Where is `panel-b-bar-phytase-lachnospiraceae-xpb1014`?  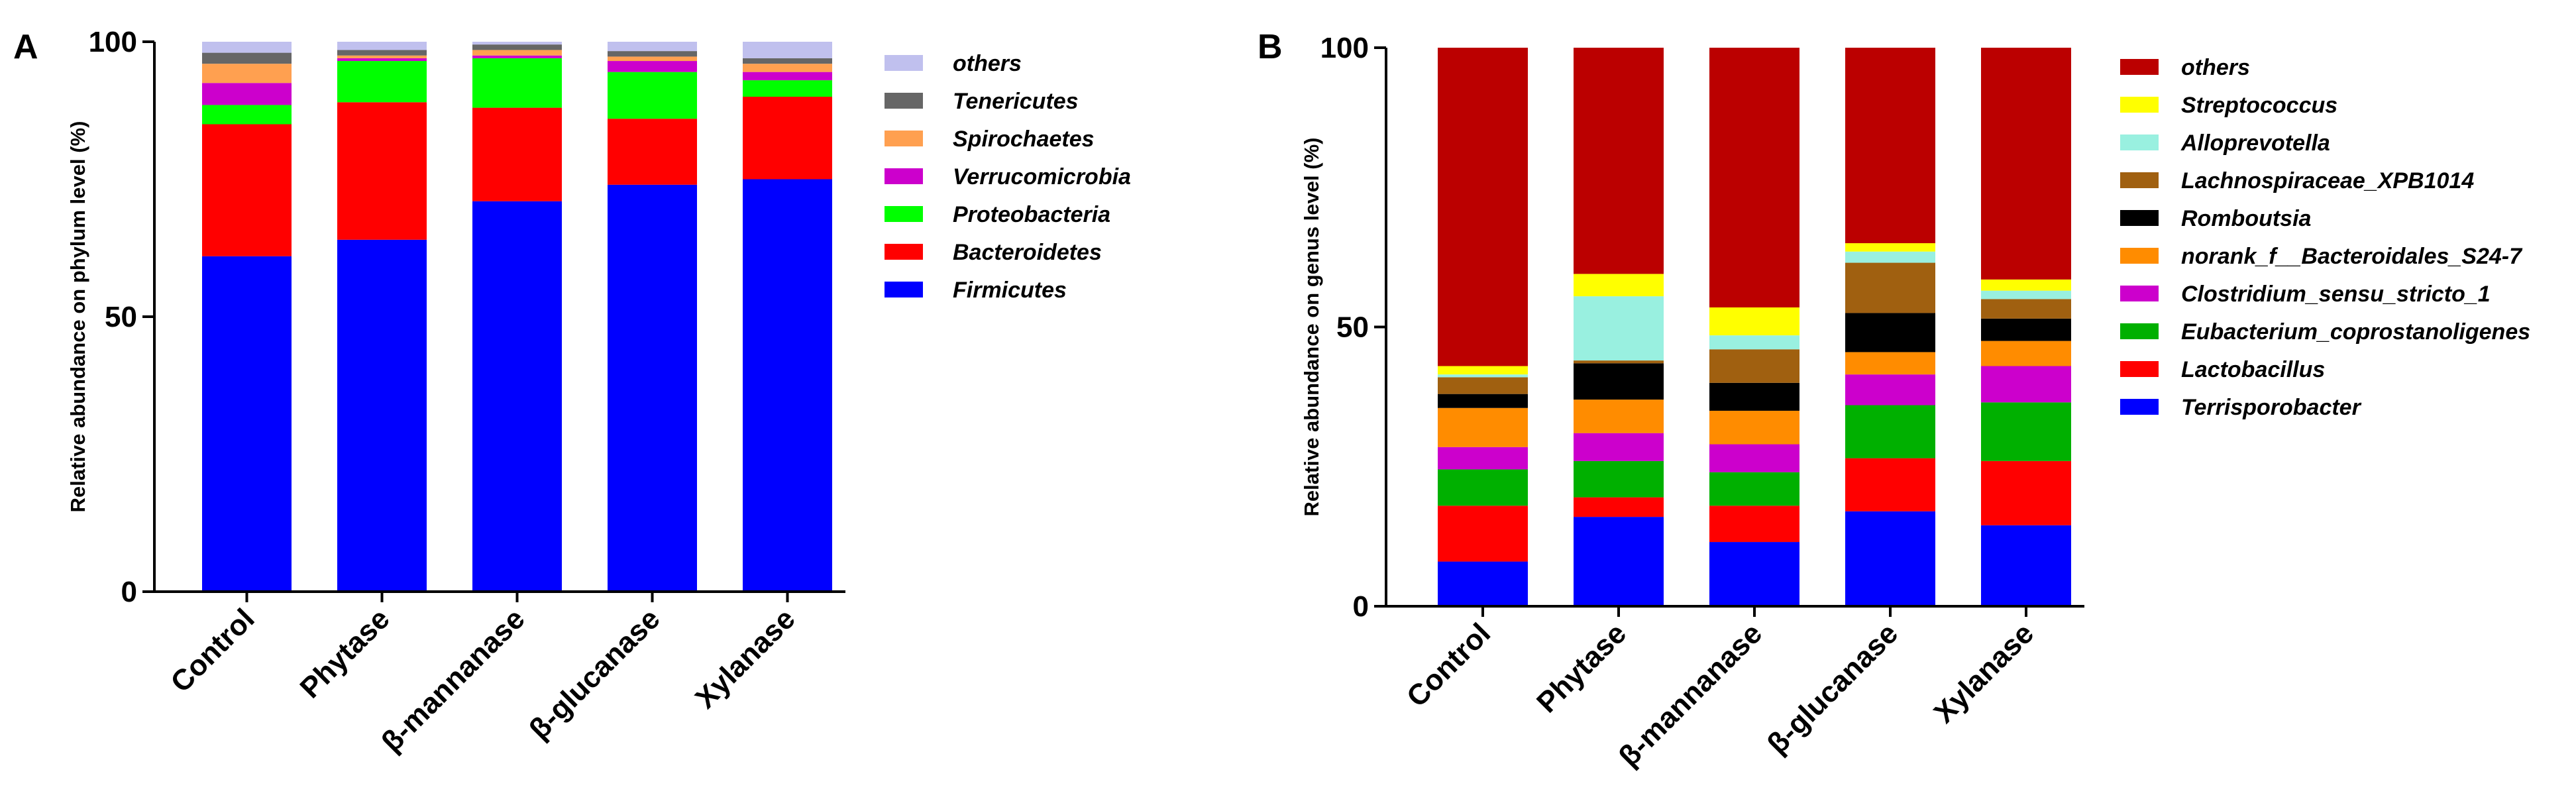 panel-b-bar-phytase-lachnospiraceae-xpb1014 is located at coordinates (1619, 362).